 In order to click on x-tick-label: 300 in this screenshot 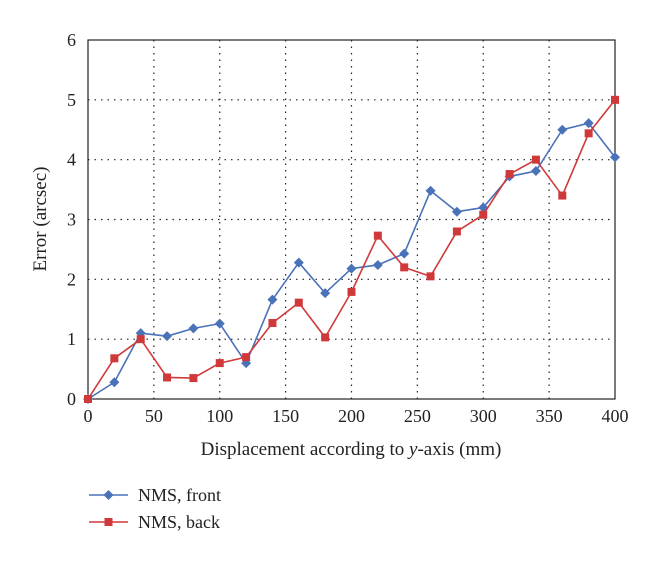, I will do `click(483, 416)`.